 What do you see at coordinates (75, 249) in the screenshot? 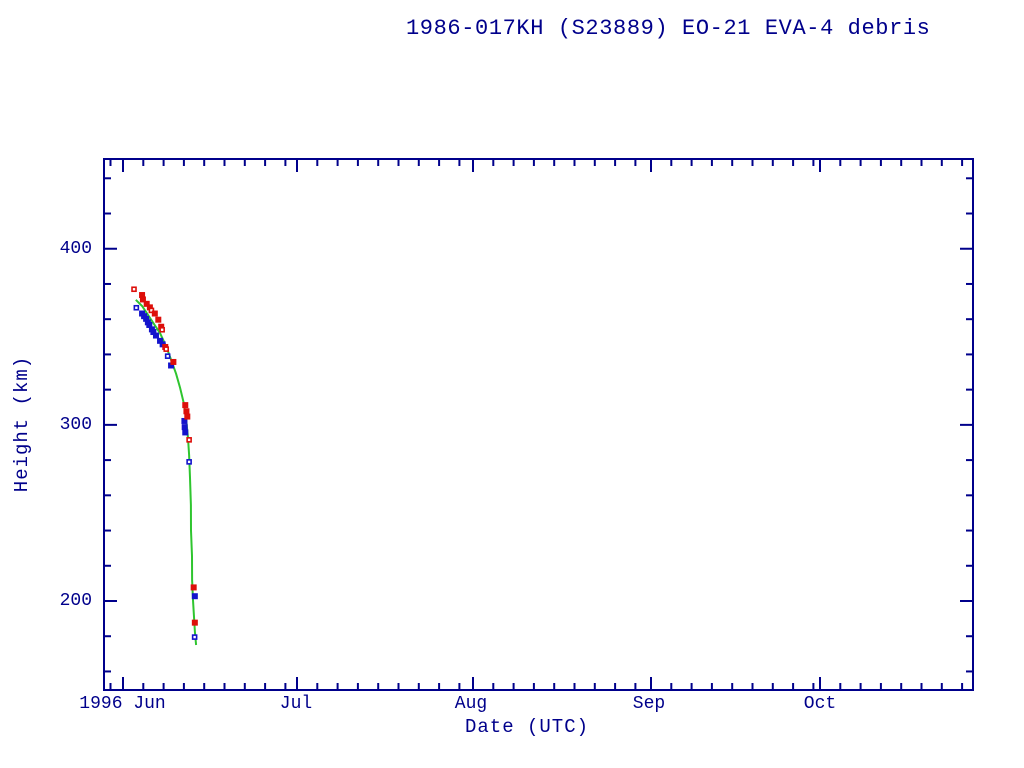
I see `y-tick-label-400: 400` at bounding box center [75, 249].